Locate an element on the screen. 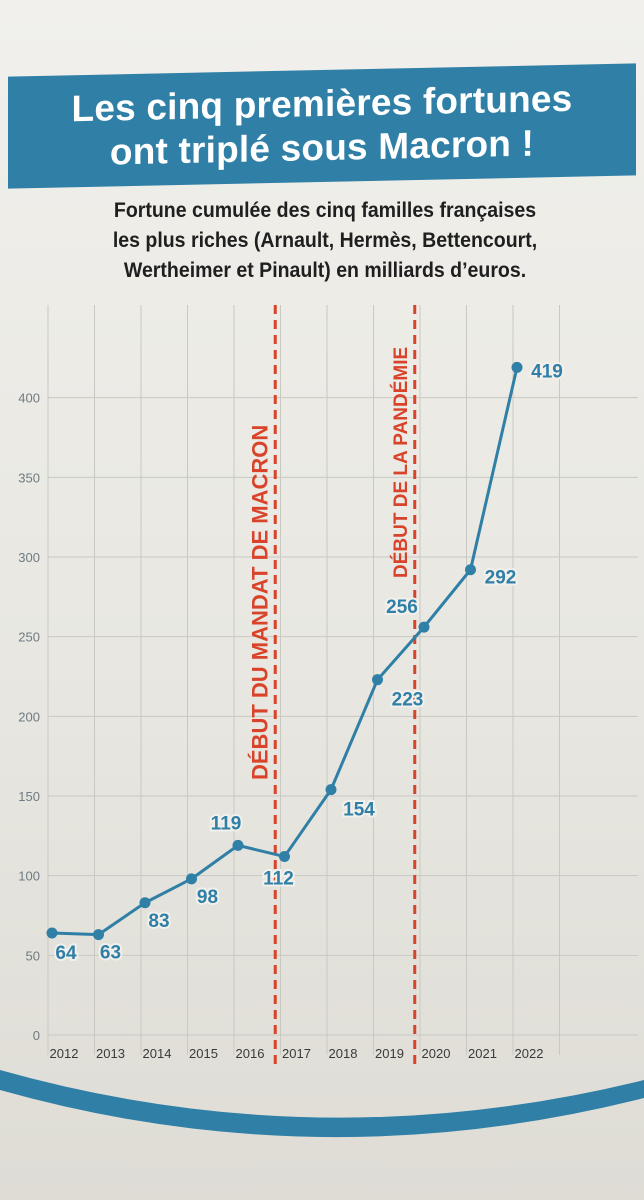 Image resolution: width=644 pixels, height=1200 pixels. y-tick-label: 350 is located at coordinates (29, 477).